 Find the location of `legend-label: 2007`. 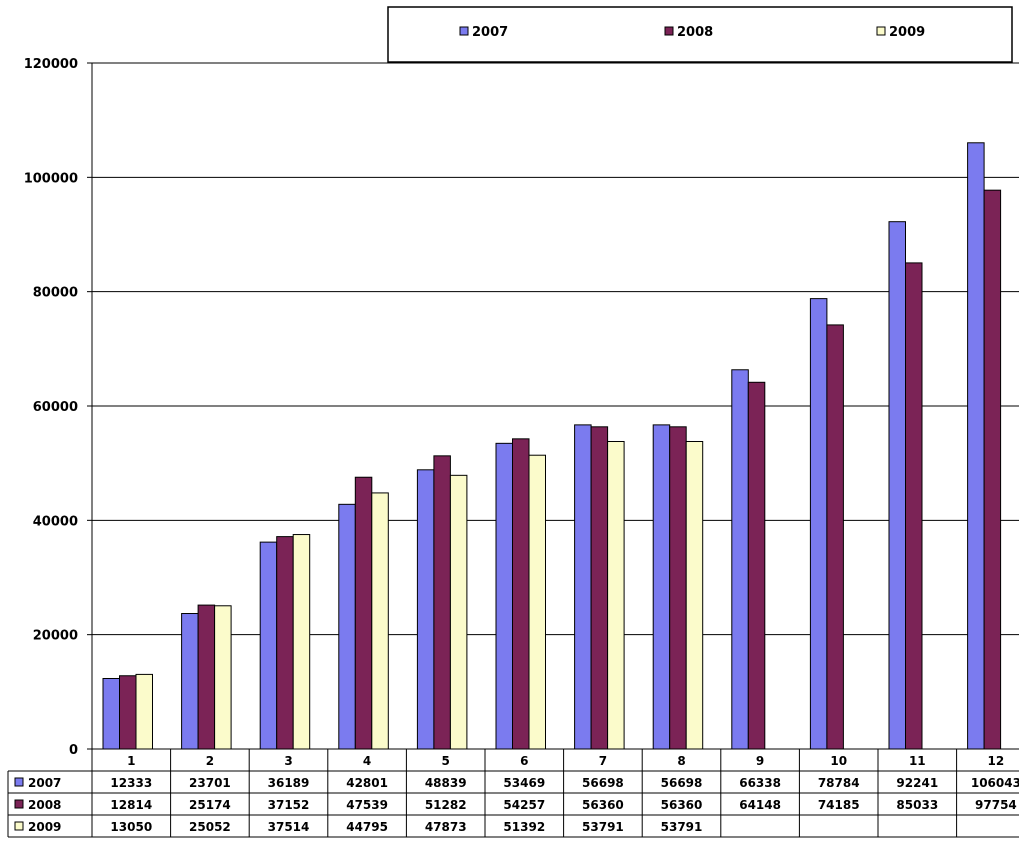

legend-label: 2007 is located at coordinates (490, 32).